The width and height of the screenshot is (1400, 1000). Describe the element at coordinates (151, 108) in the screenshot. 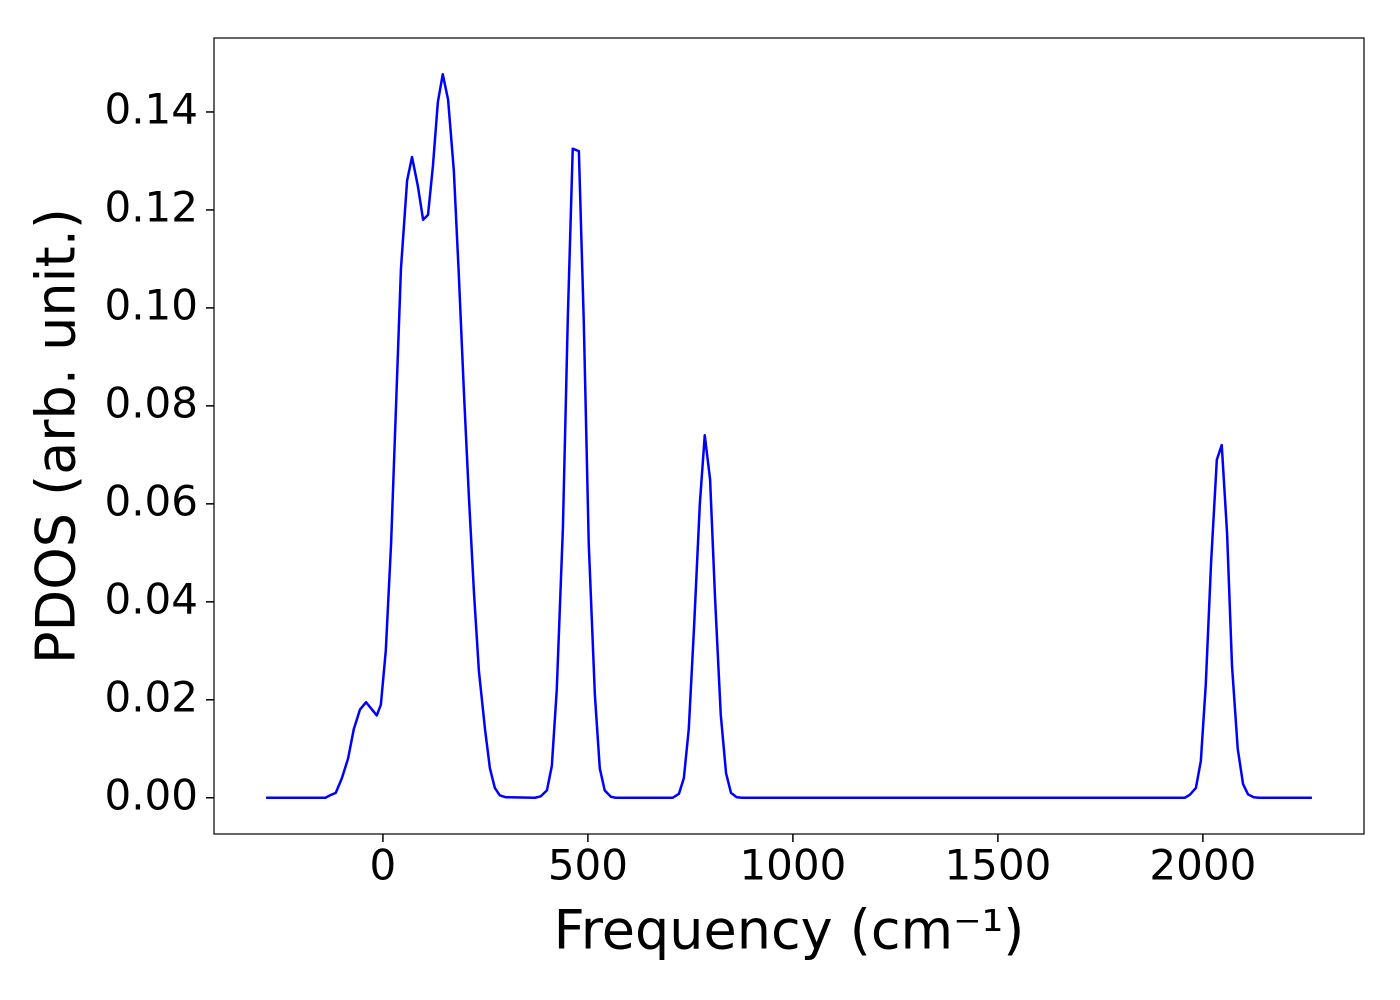

I see `y-tick-label: 0.14` at that location.